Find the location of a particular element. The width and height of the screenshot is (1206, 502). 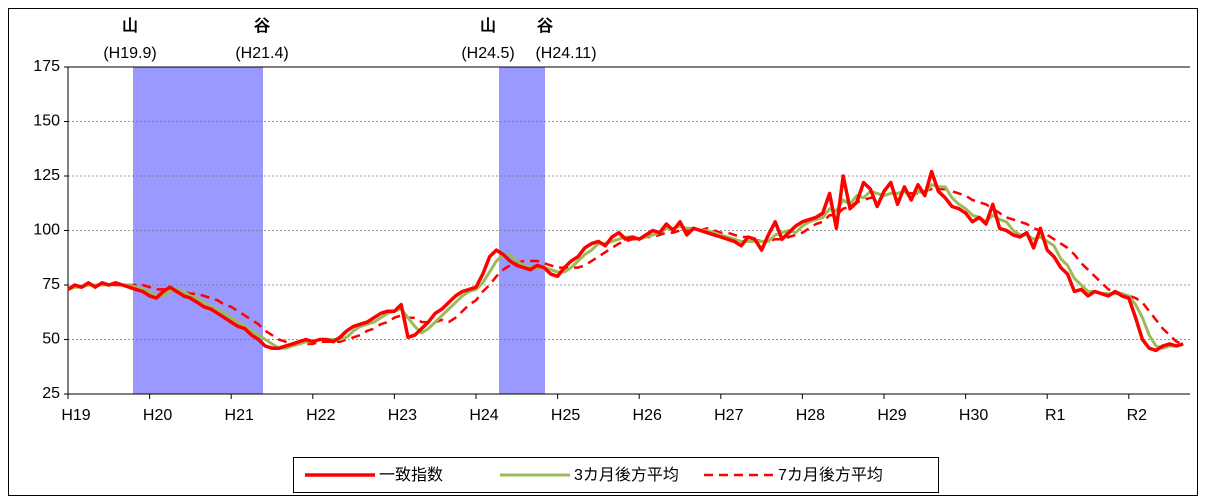

x-tick-label: H25 is located at coordinates (565, 415).